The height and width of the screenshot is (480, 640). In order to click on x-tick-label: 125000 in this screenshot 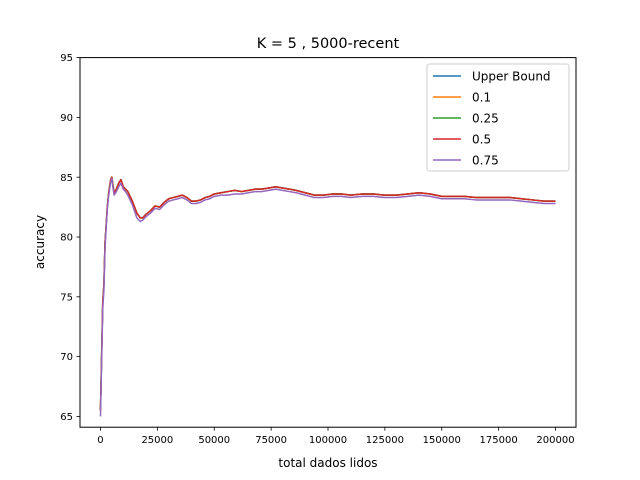, I will do `click(385, 440)`.